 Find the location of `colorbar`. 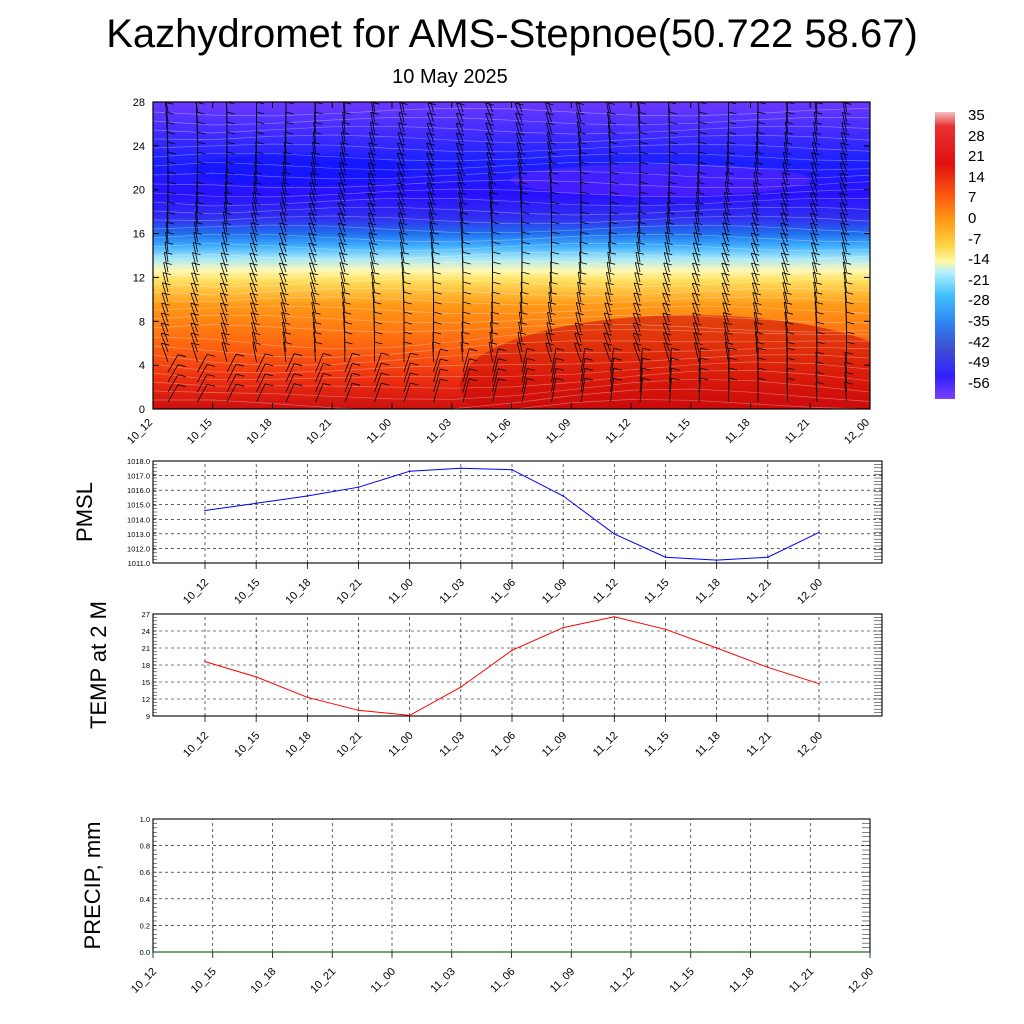

colorbar is located at coordinates (945, 255).